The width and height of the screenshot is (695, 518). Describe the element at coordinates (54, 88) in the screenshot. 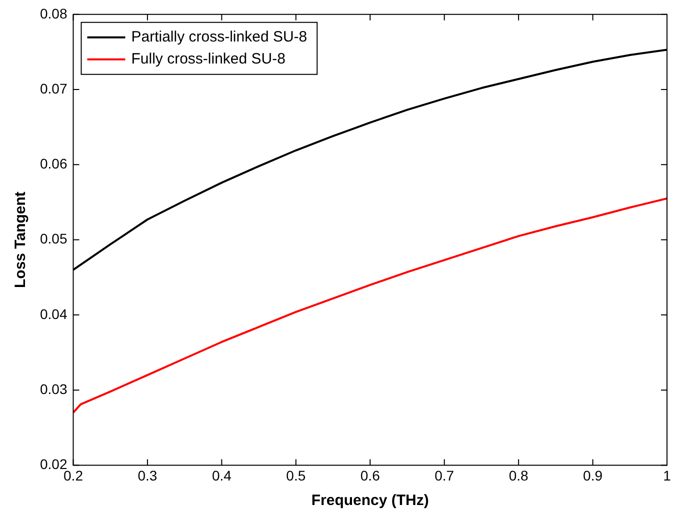

I see `y-tick-label: 0.07` at that location.